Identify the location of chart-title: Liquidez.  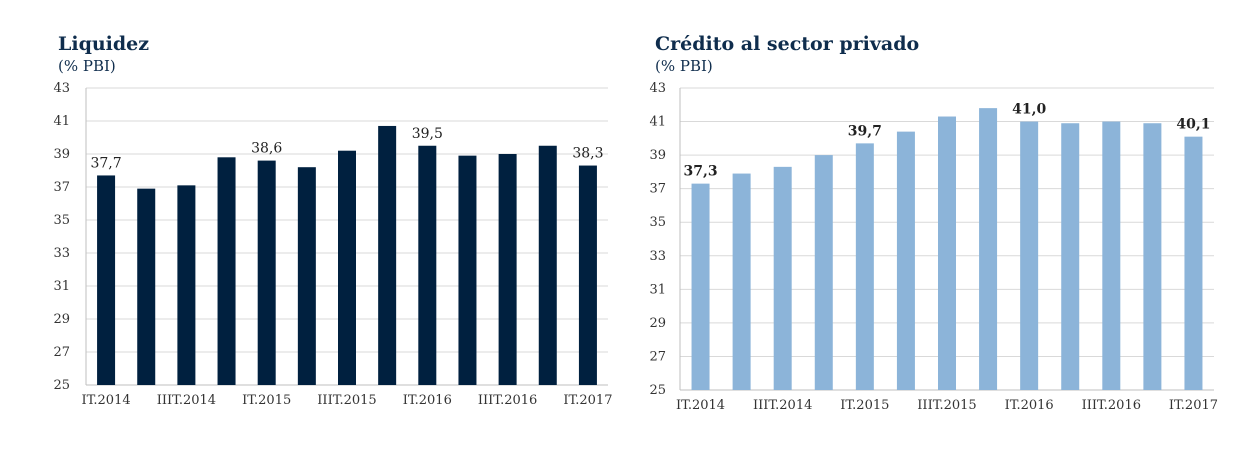
(104, 44).